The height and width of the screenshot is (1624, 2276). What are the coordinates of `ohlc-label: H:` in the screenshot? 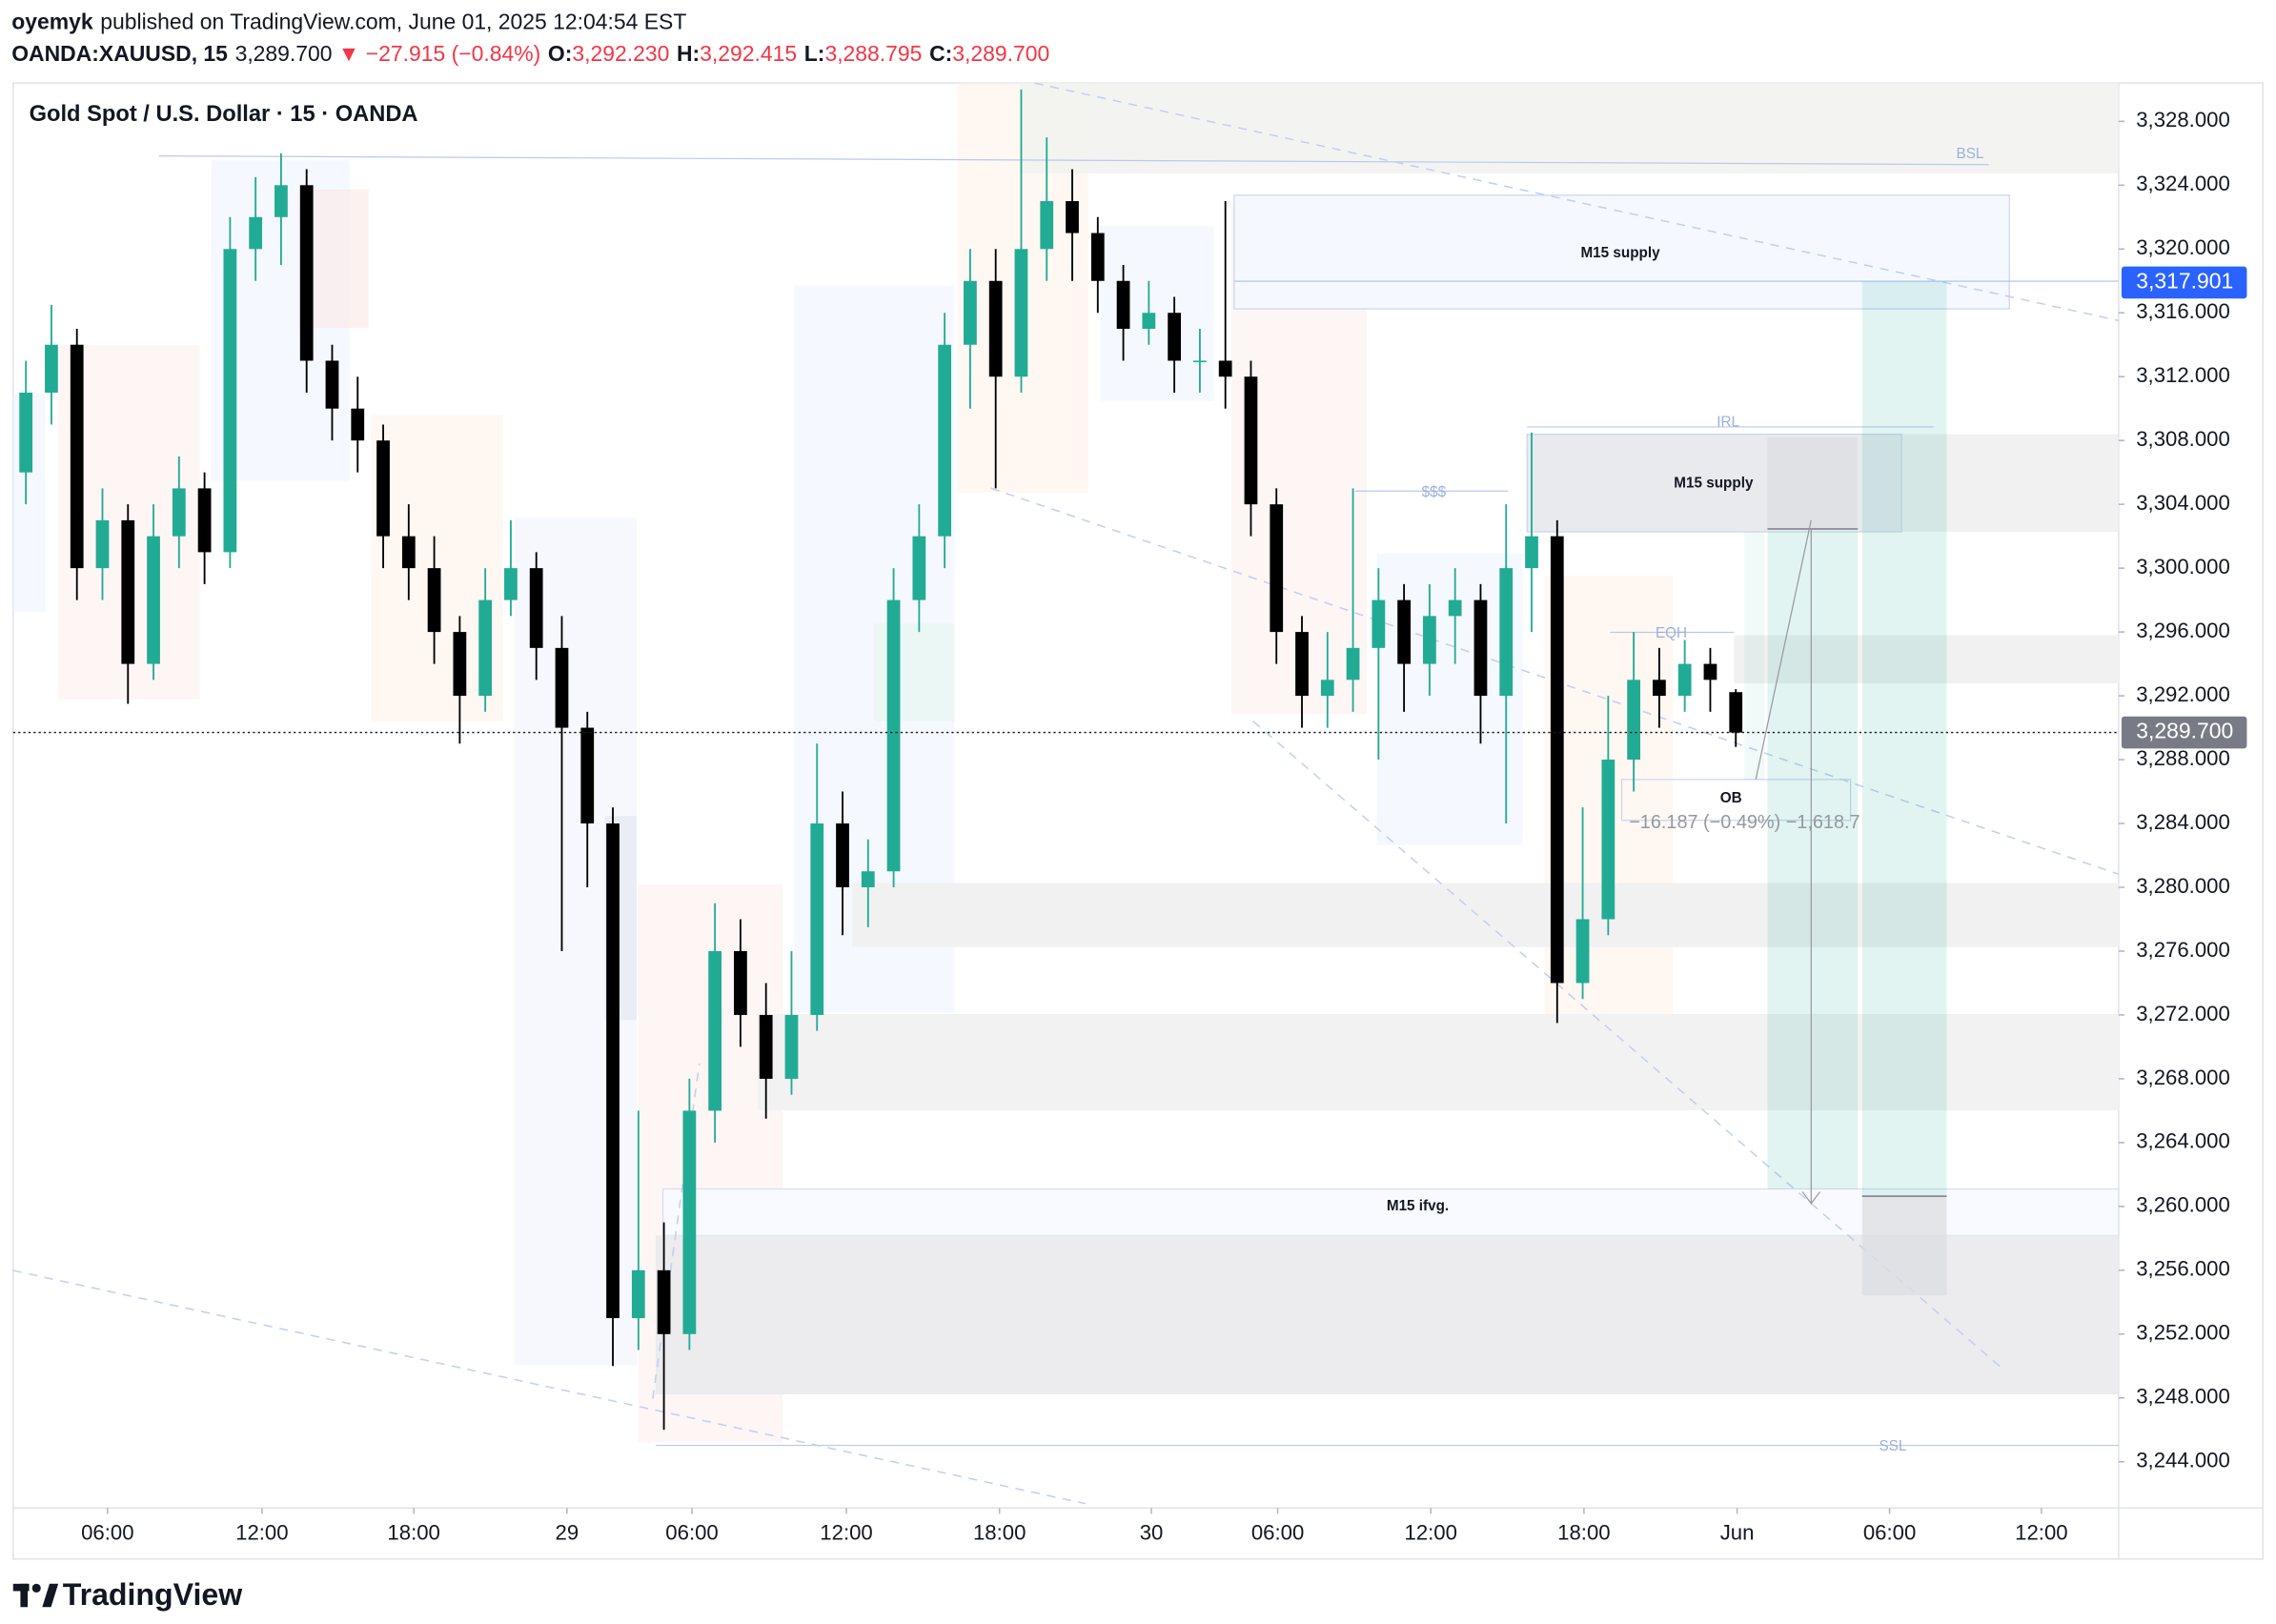 It's located at (688, 53).